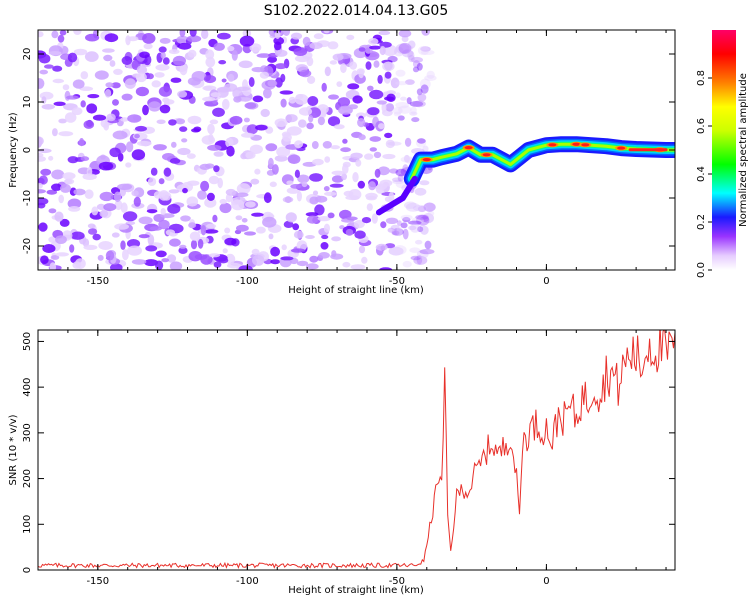  What do you see at coordinates (27, 524) in the screenshot?
I see `snr-ytick-label: 100` at bounding box center [27, 524].